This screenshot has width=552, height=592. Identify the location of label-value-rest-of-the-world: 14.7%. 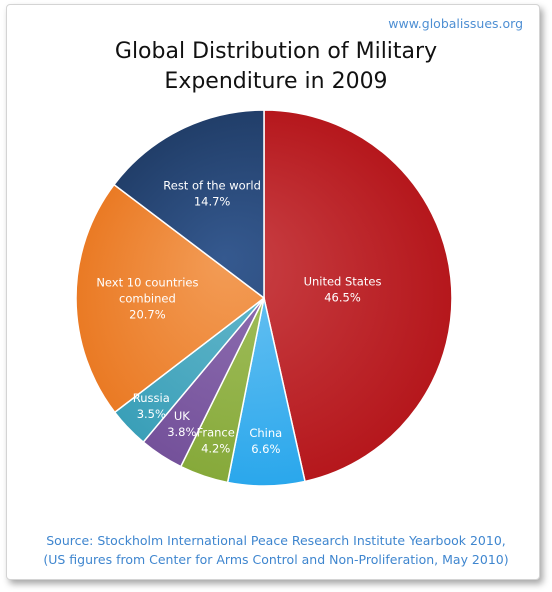
(212, 202).